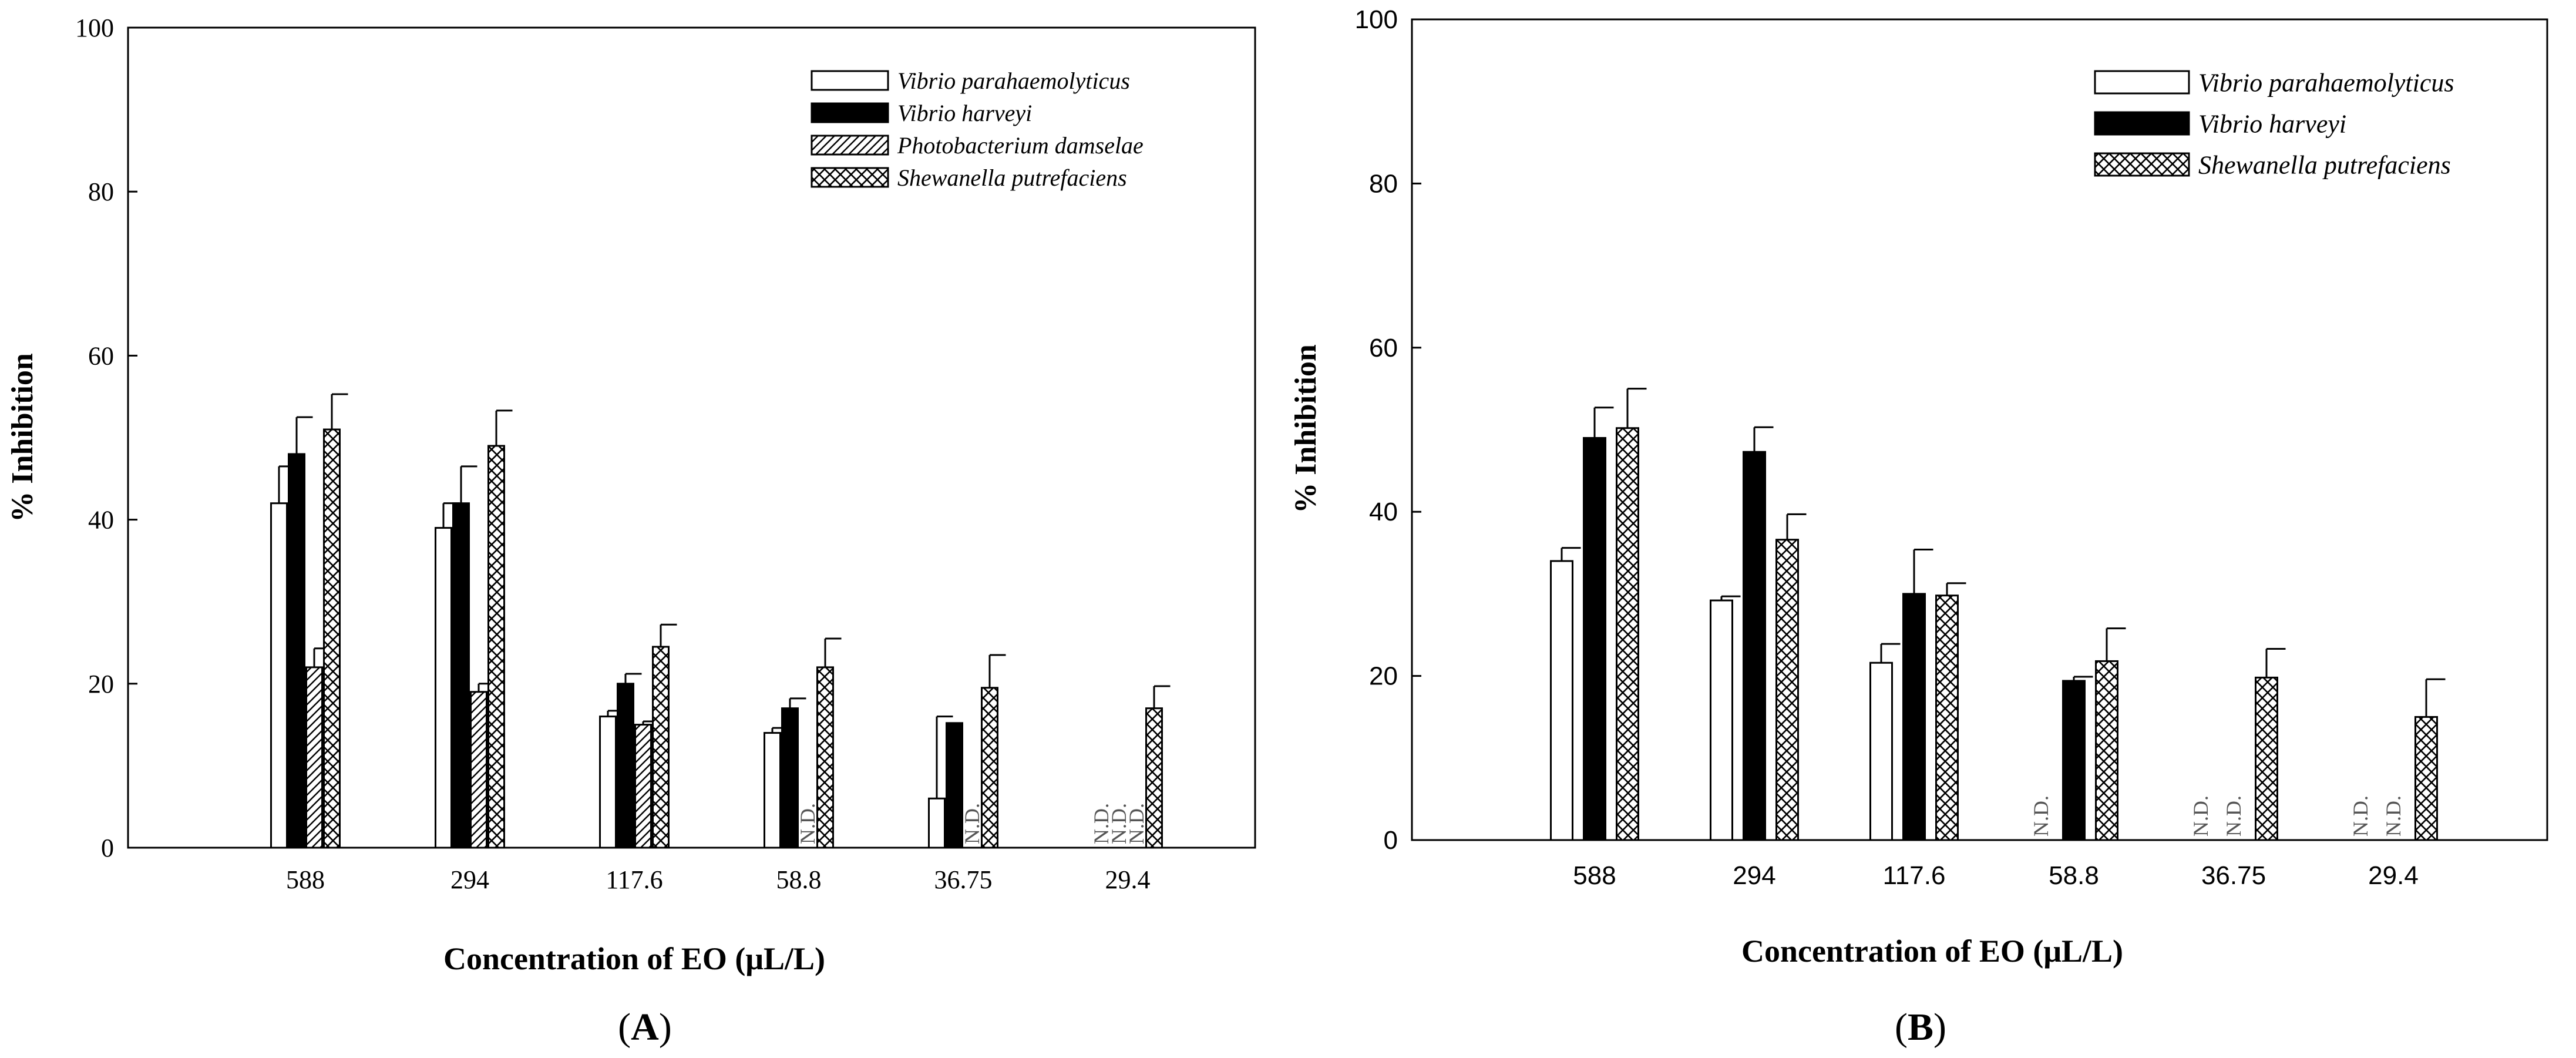 Image resolution: width=2576 pixels, height=1058 pixels. I want to click on bar-group: N.D. N.D. N.D. N.D. N.D., so click(1998, 614).